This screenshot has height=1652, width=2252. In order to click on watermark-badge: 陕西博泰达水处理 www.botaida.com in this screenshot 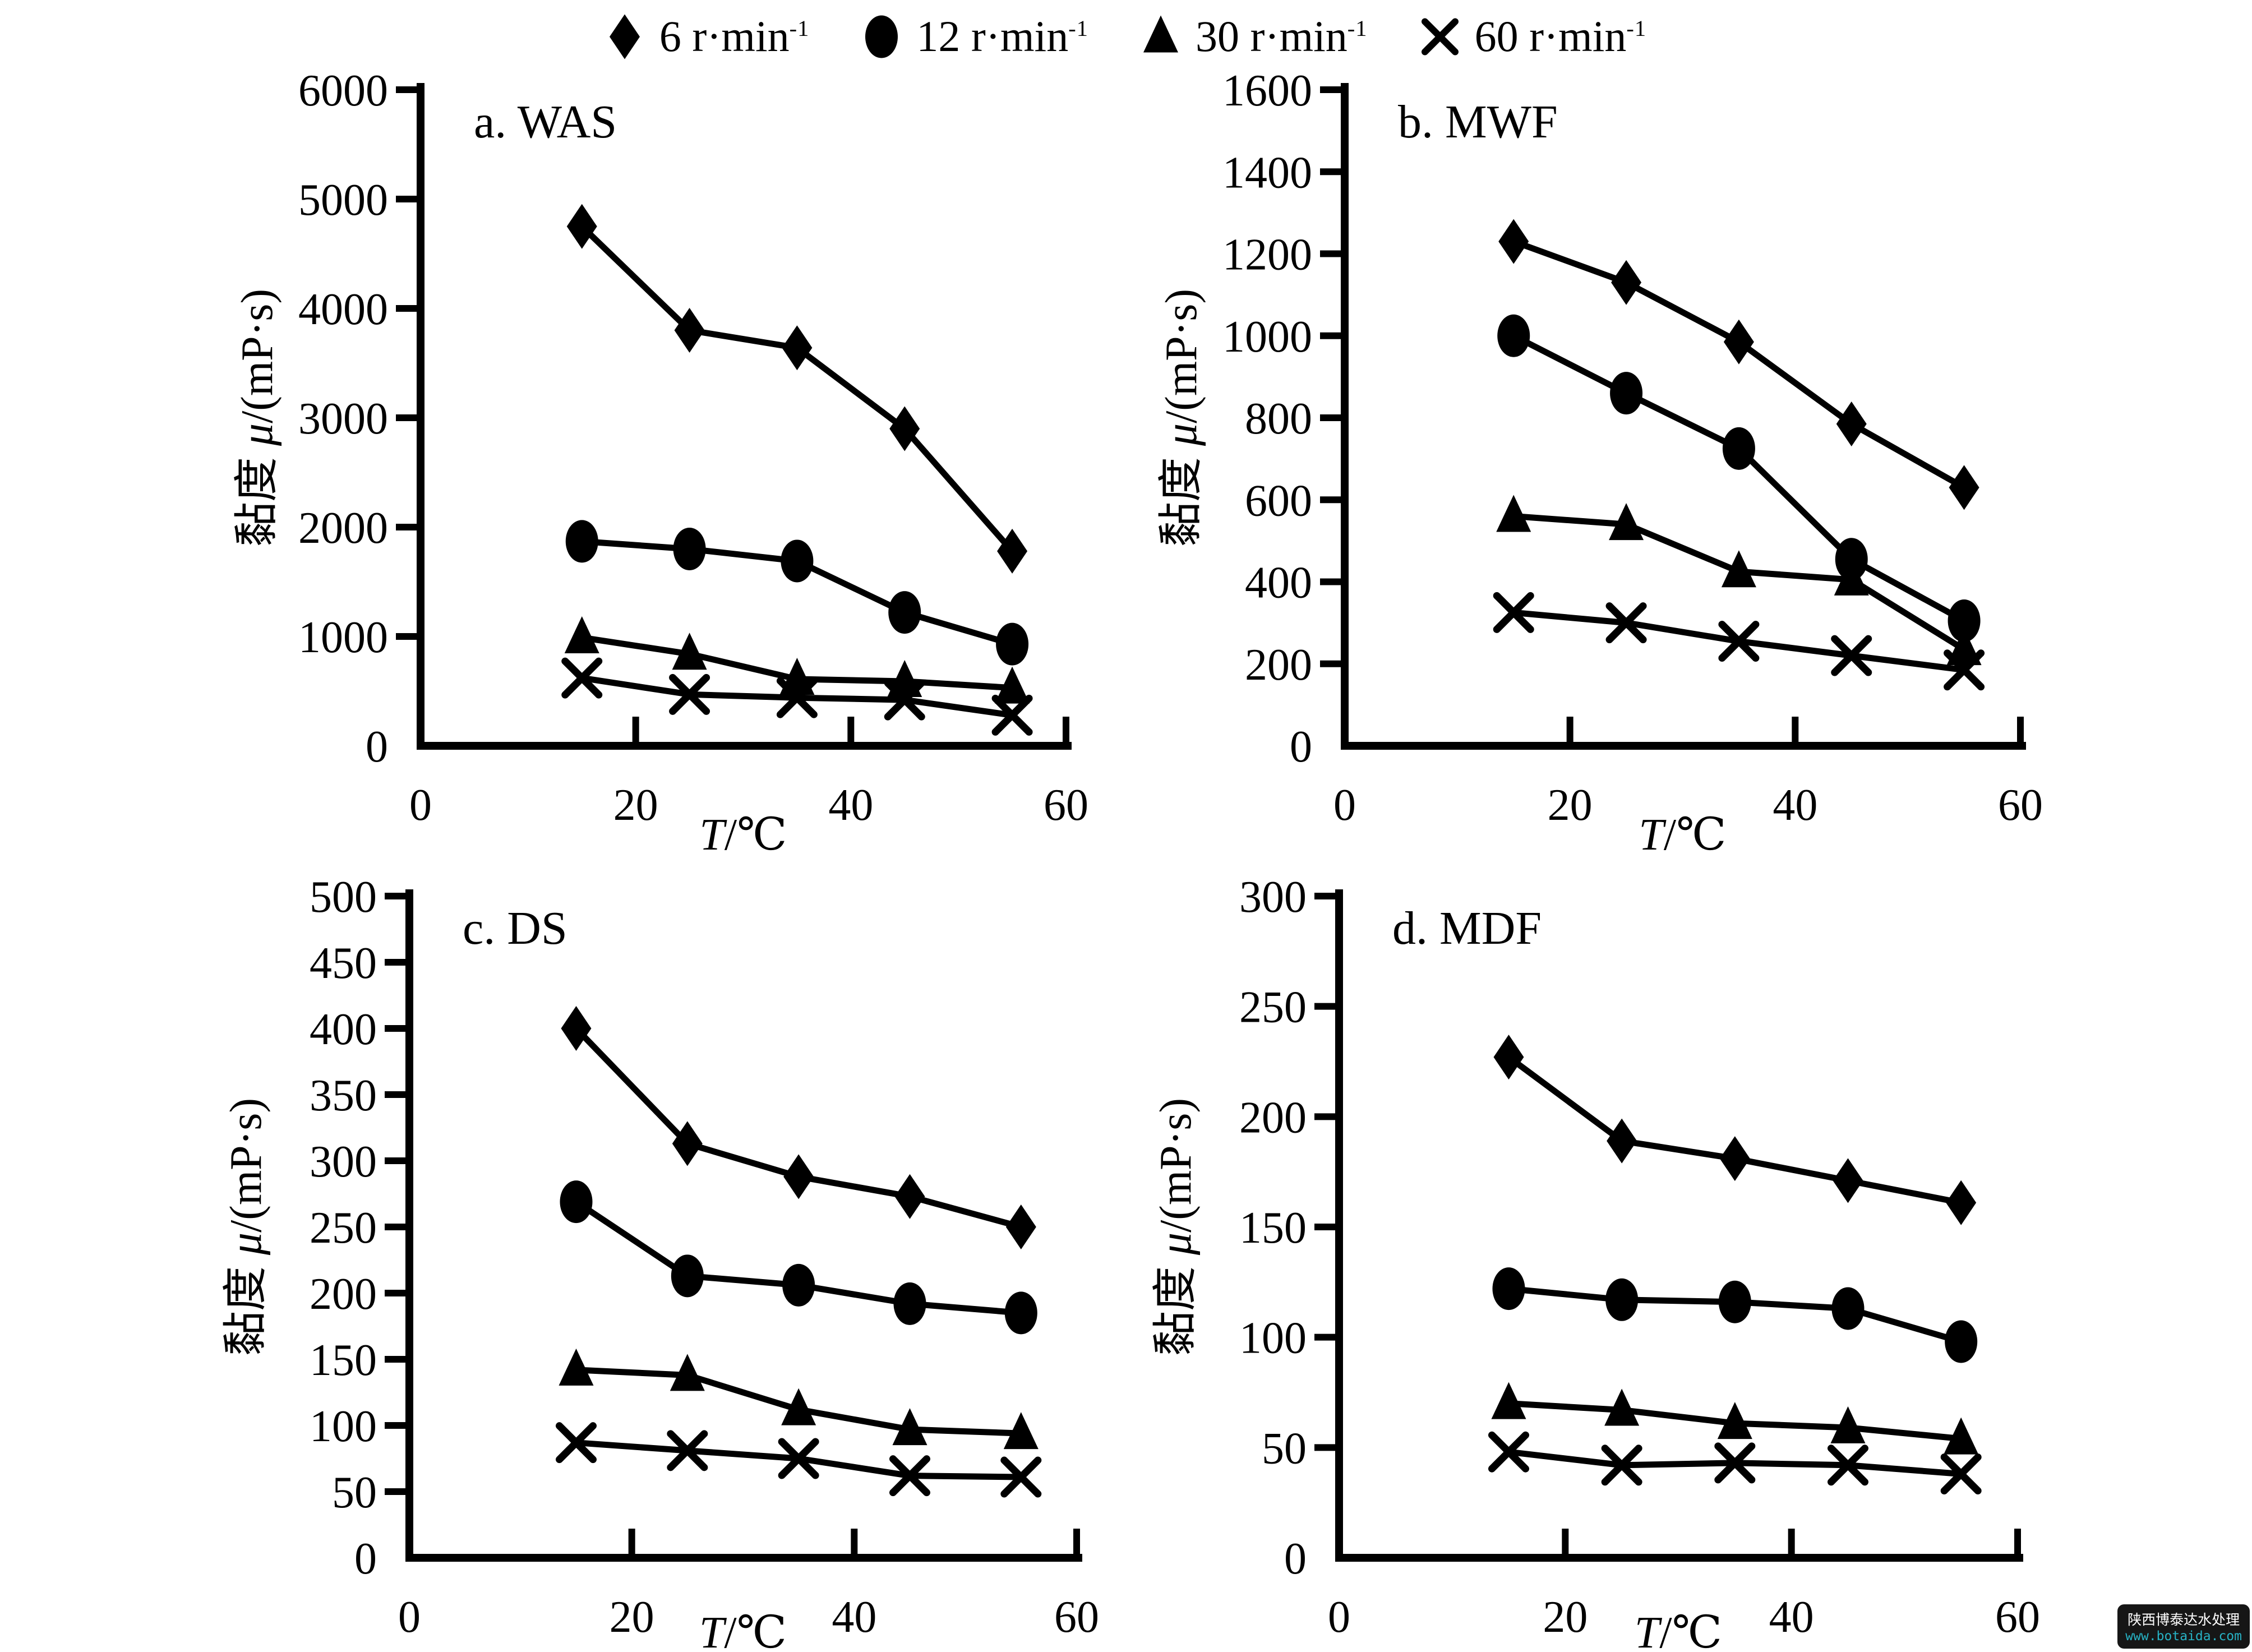, I will do `click(2183, 1626)`.